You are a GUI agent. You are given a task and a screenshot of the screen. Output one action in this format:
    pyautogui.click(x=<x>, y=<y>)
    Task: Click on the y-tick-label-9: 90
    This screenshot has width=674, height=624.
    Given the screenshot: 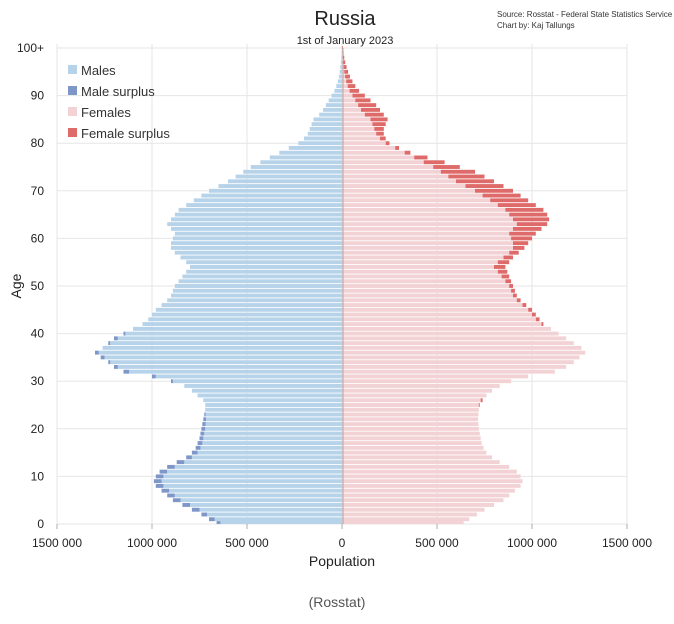 What is the action you would take?
    pyautogui.click(x=38, y=96)
    